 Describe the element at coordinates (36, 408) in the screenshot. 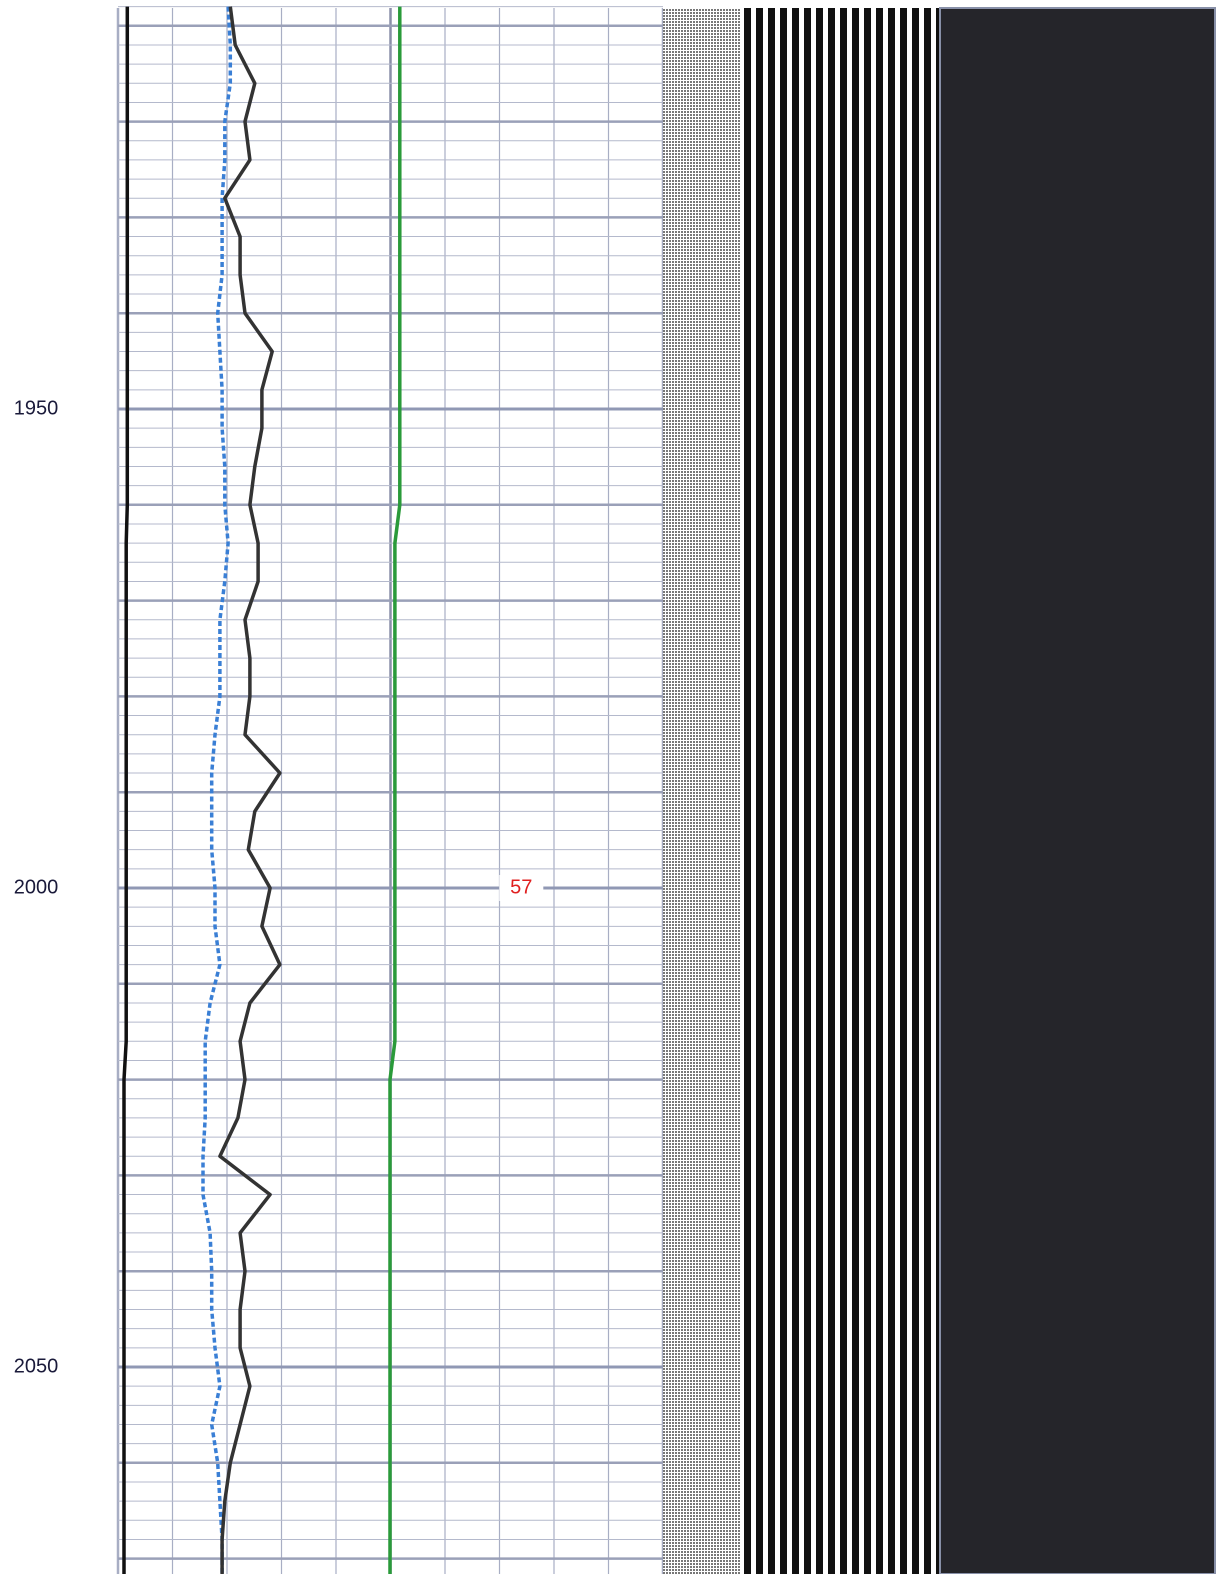

I see `depth-label: 1950` at that location.